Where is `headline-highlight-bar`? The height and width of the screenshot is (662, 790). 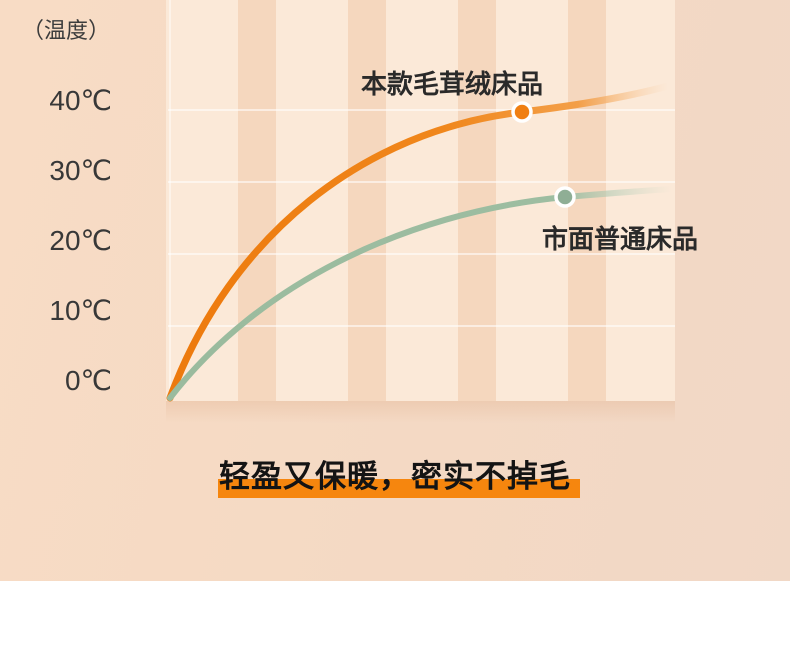
headline-highlight-bar is located at coordinates (399, 488).